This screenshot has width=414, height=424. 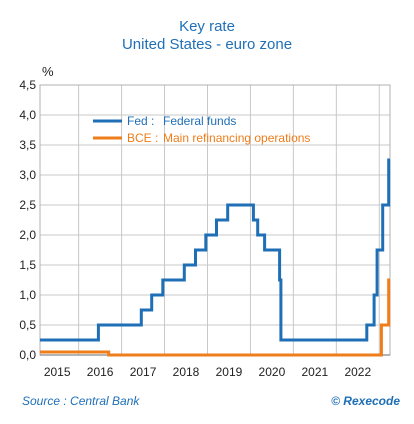 I want to click on y-tick-label: 4,0, so click(x=27, y=115).